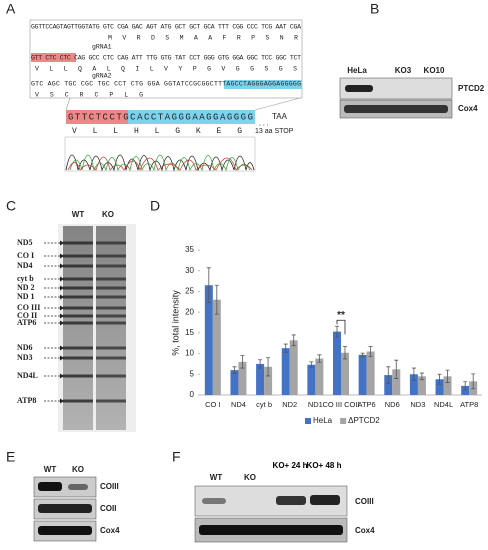 The image size is (488, 550). Describe the element at coordinates (10, 457) in the screenshot. I see `panel-letter: E` at that location.